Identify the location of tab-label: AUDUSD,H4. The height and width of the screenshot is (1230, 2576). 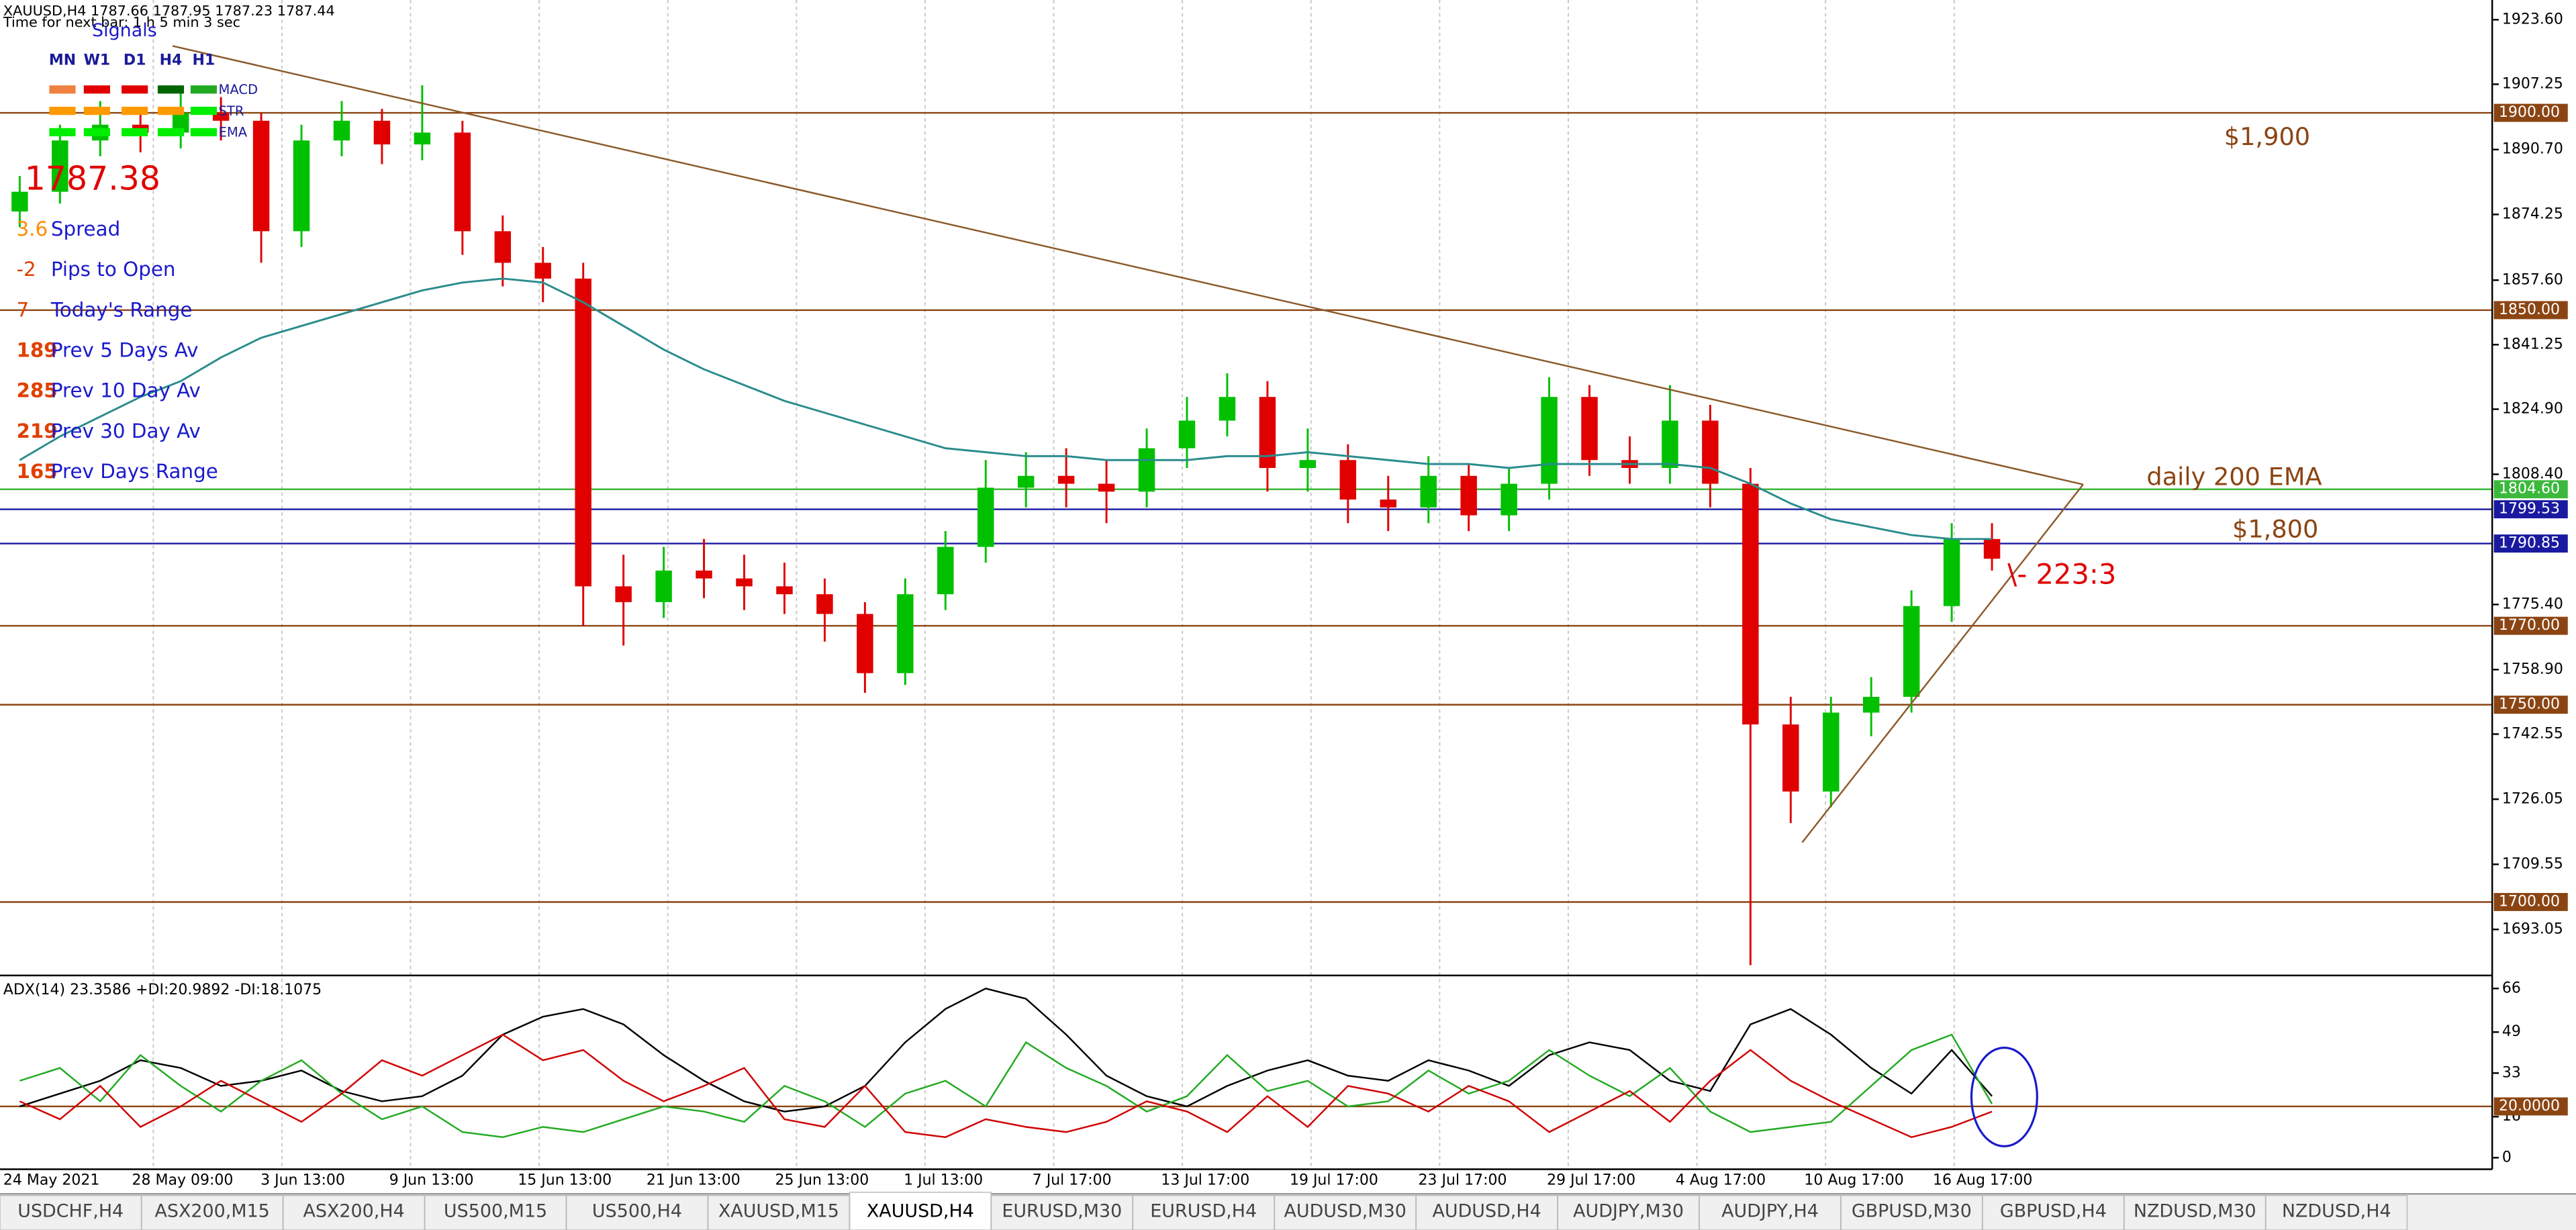
(1487, 1211).